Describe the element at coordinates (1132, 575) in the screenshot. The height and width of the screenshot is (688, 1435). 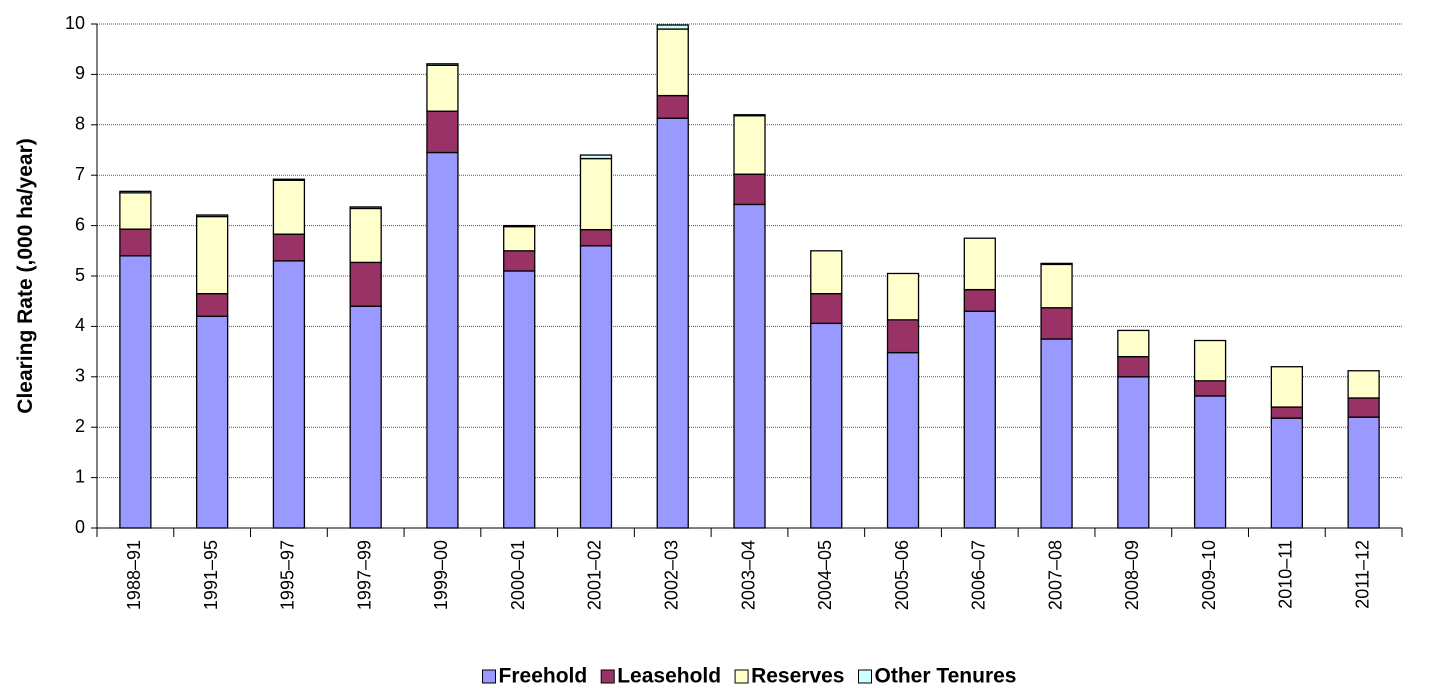
I see `x-tick-label: 2008–09` at that location.